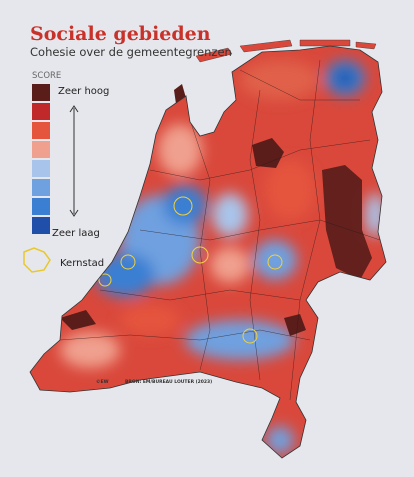 Image resolution: width=414 pixels, height=477 pixels. Describe the element at coordinates (131, 52) in the screenshot. I see `map-subtitle: Cohesie over de gemeentegrenzen` at that location.